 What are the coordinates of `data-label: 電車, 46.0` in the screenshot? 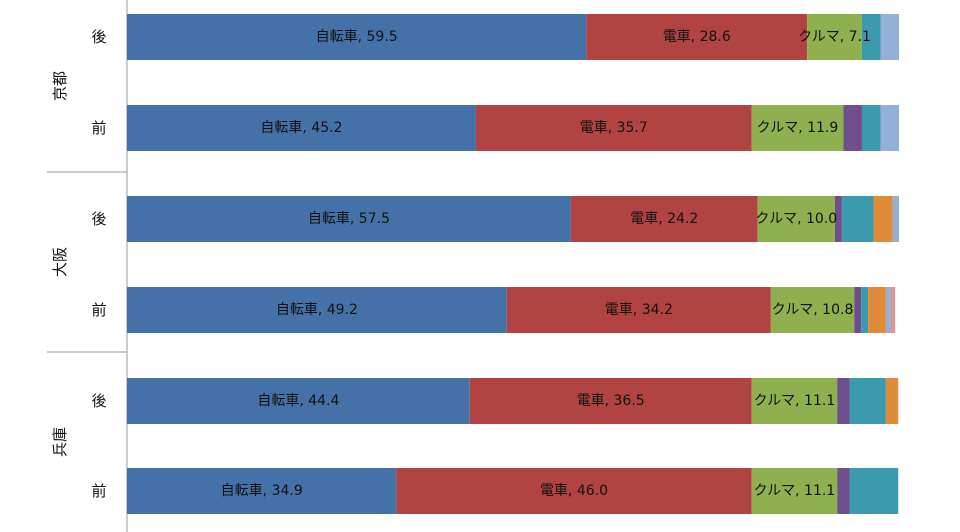 It's located at (574, 490).